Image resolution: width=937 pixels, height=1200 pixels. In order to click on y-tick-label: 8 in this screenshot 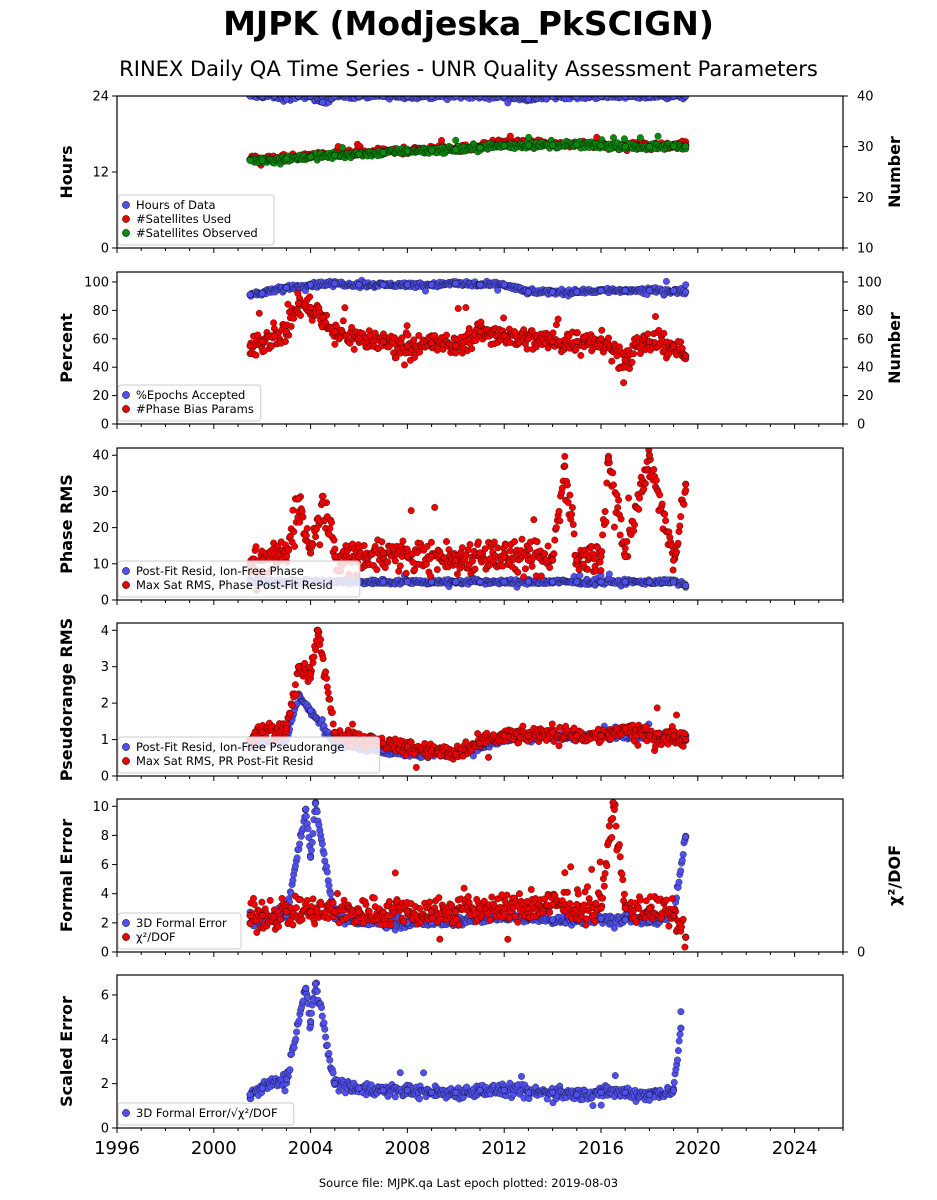, I will do `click(105, 836)`.